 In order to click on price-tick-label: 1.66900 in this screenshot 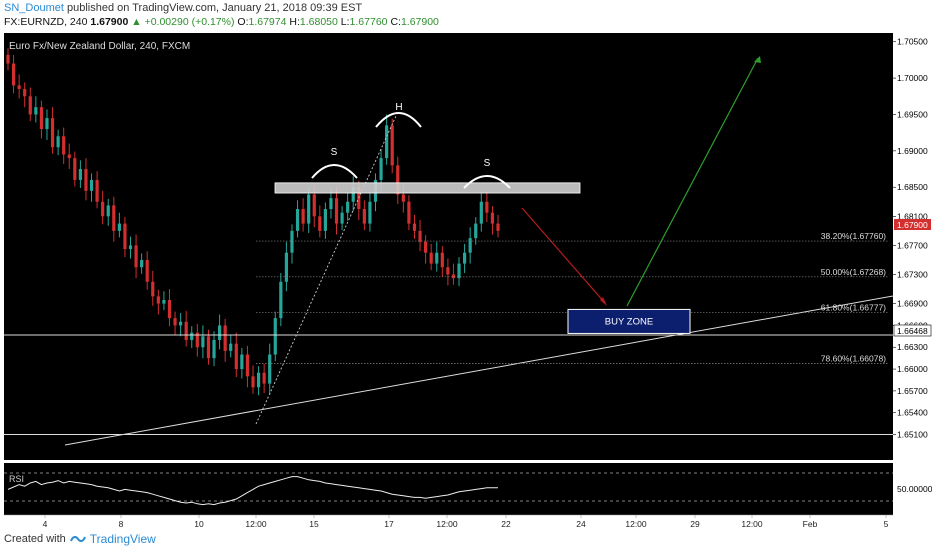, I will do `click(912, 304)`.